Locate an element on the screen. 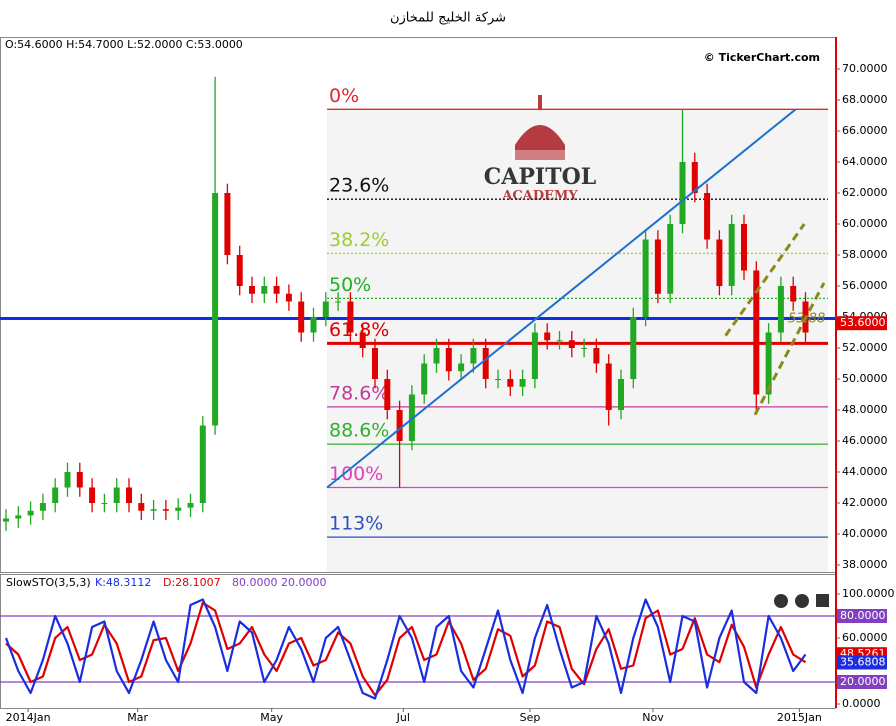  minimize-icon is located at coordinates (822, 600).